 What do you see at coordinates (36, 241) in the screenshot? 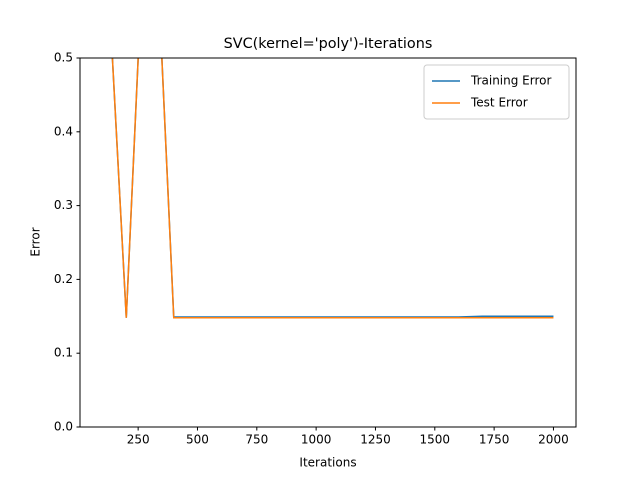
I see `y-axis-label: Error` at bounding box center [36, 241].